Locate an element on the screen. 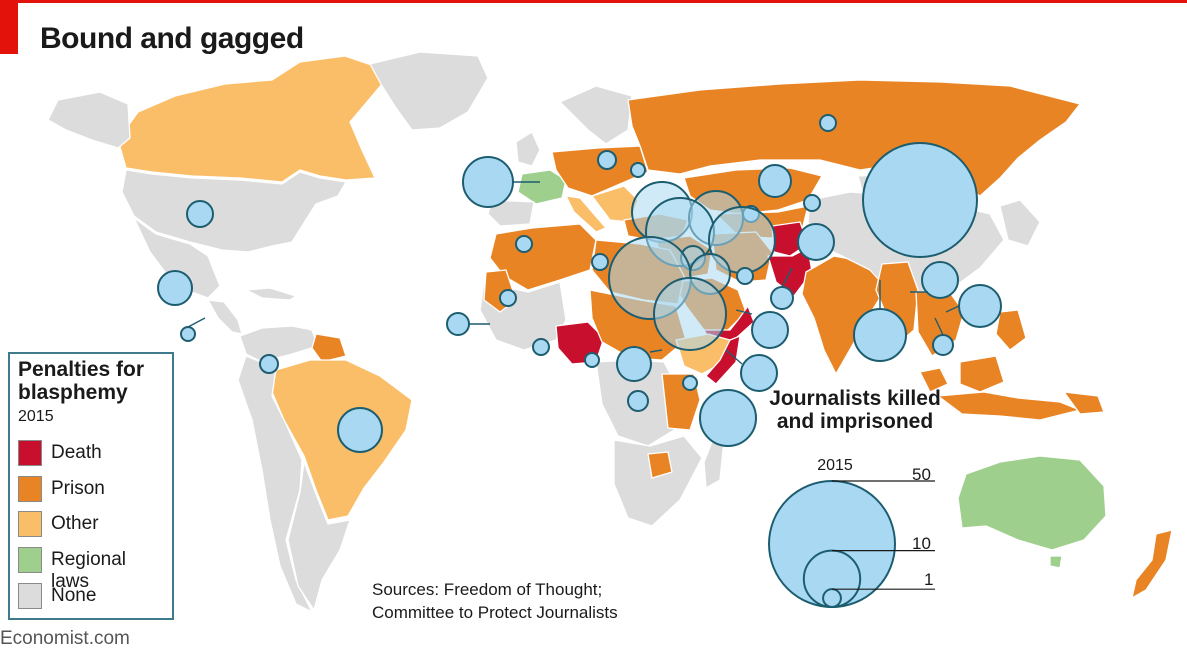 Image resolution: width=1187 pixels, height=661 pixels. bubble-afghanistan is located at coordinates (816, 242).